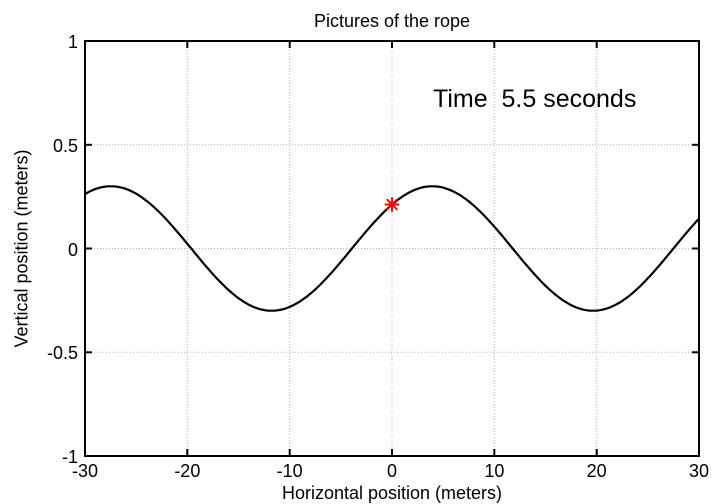  I want to click on x-axis-label: Horizontal position (meters), so click(392, 493).